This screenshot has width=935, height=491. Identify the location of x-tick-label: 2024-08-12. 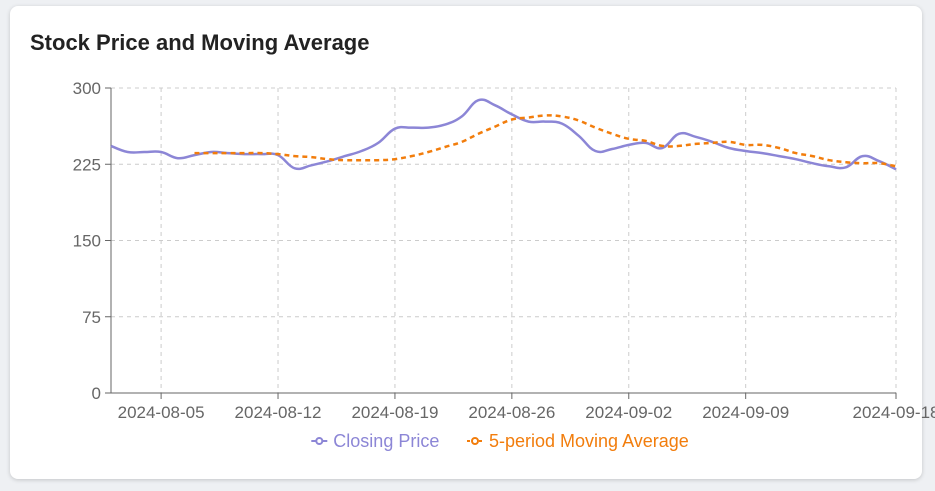
(278, 412).